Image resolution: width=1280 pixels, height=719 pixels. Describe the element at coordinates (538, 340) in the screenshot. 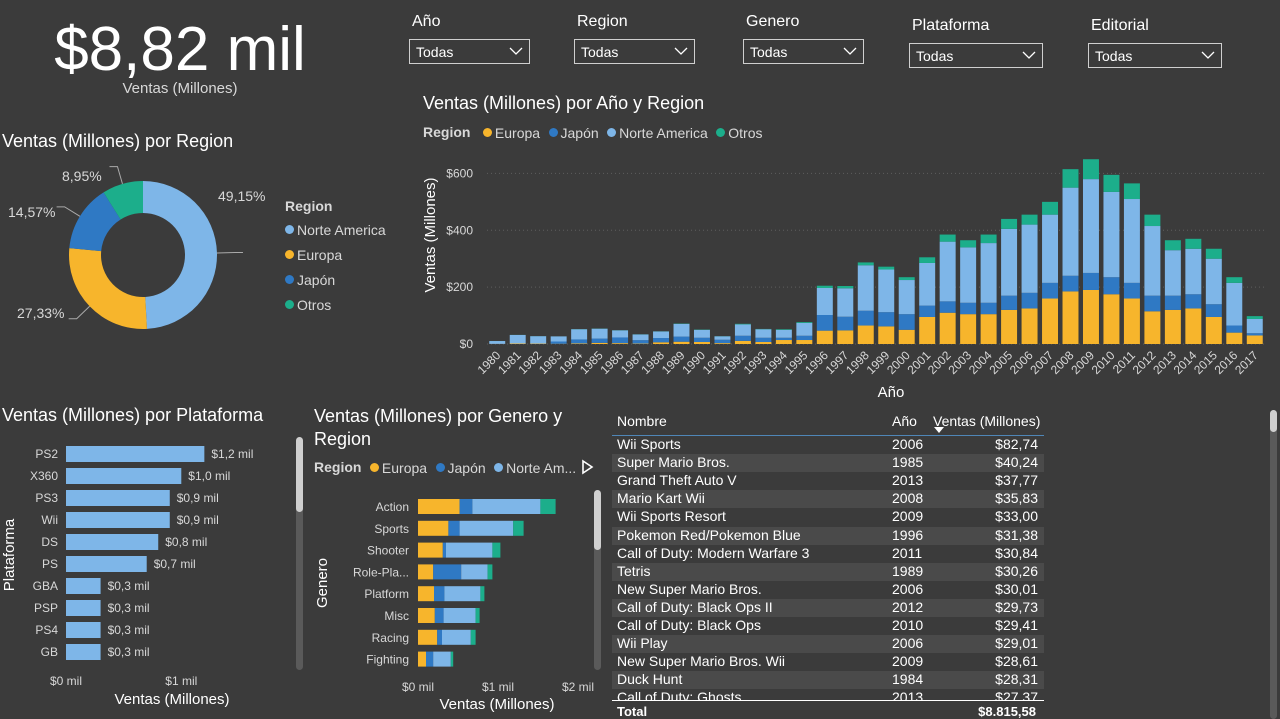

I see `year-bar-1982-norte-america` at that location.